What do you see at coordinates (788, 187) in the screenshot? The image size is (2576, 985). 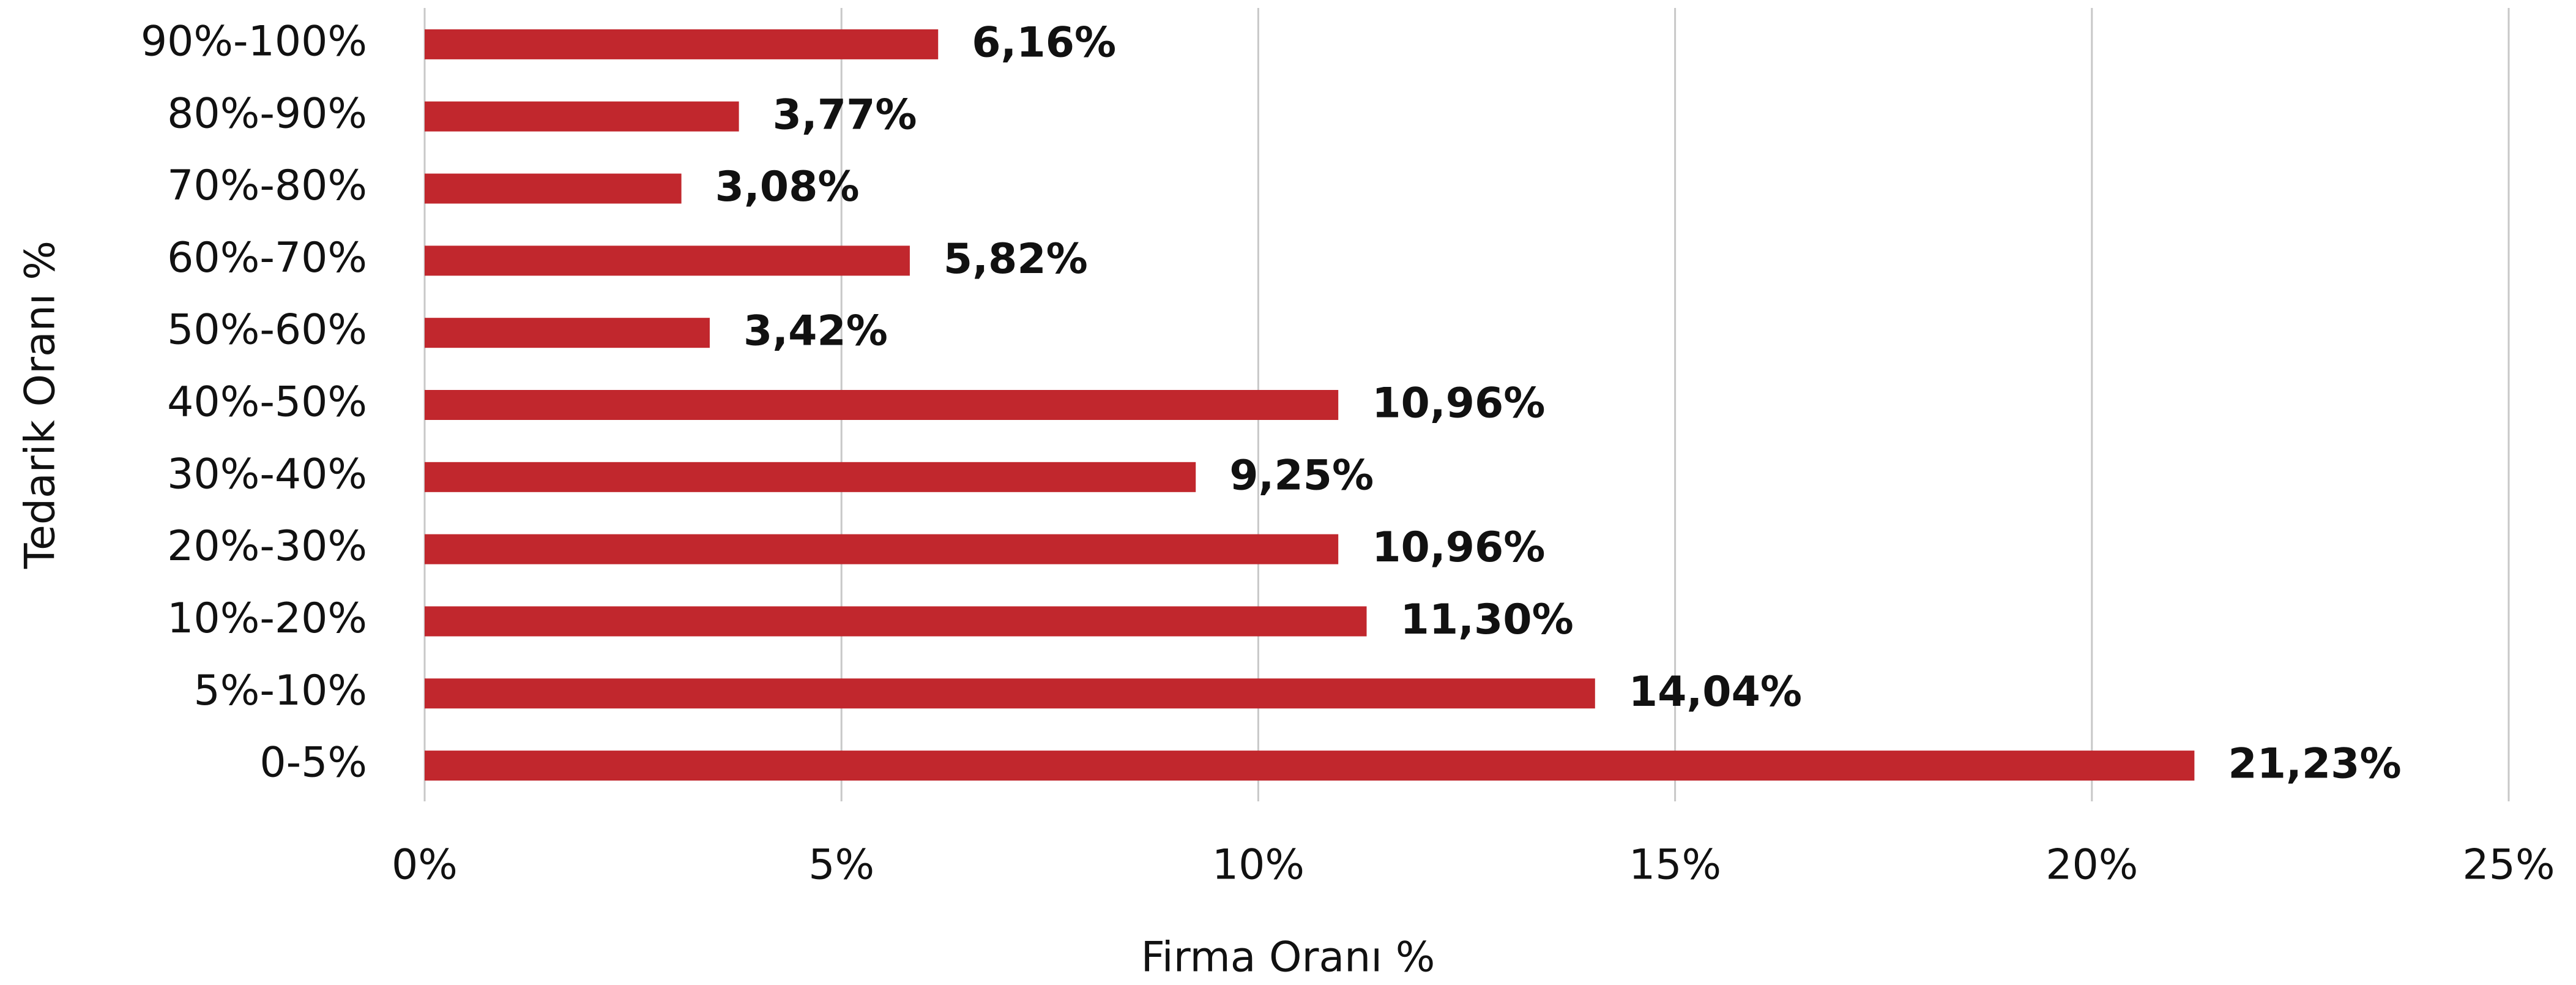 I see `value-label: 3,08%` at bounding box center [788, 187].